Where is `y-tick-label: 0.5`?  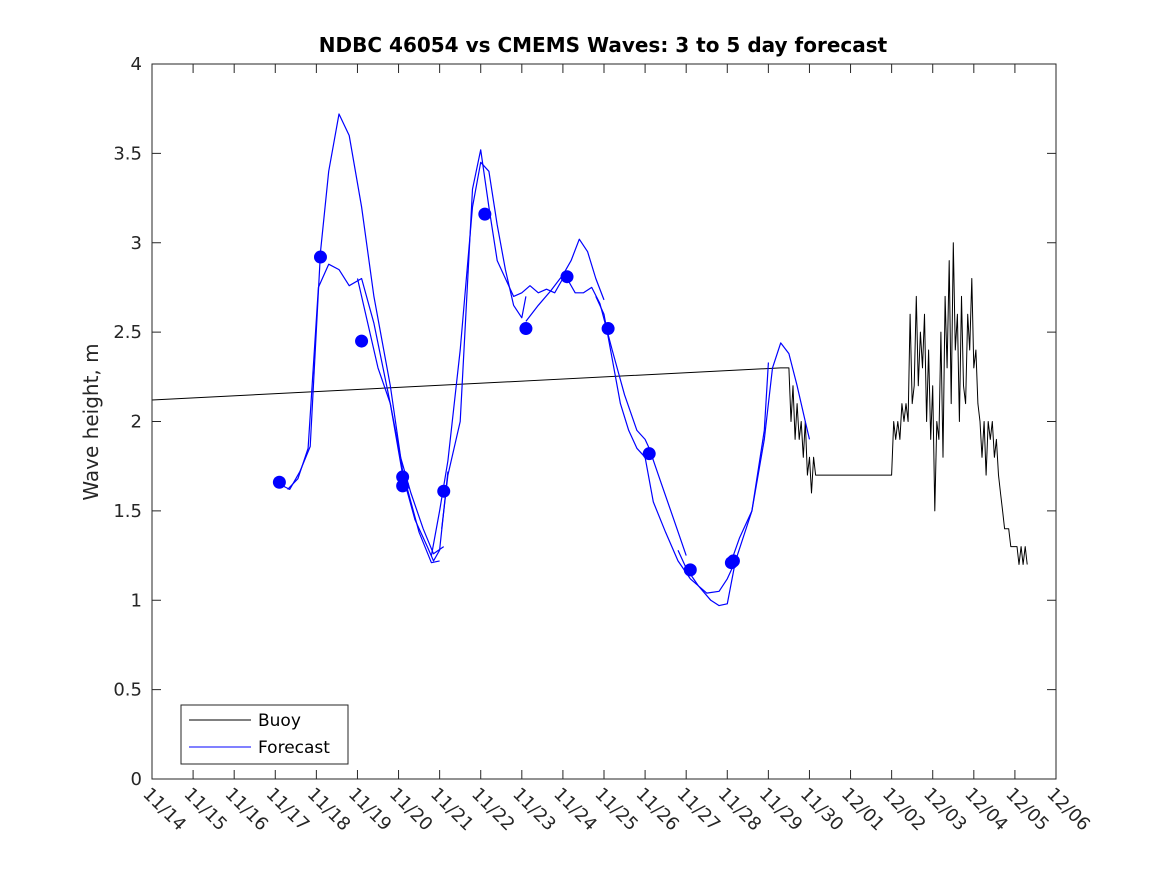
y-tick-label: 0.5 is located at coordinates (127, 690).